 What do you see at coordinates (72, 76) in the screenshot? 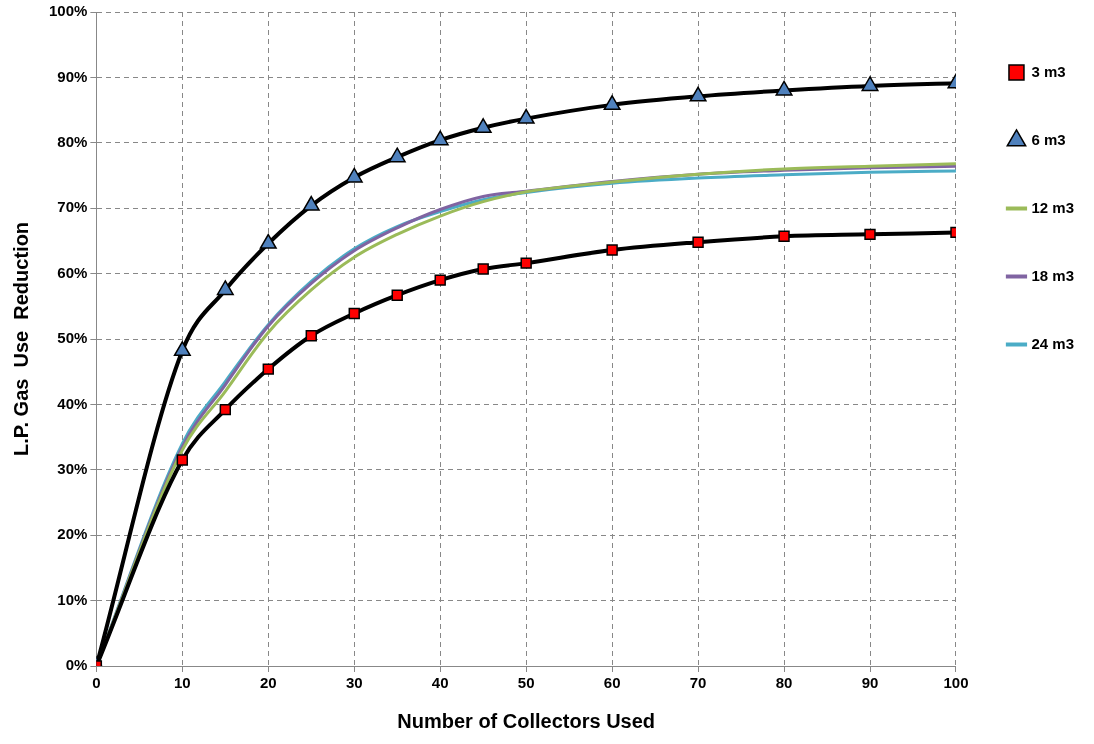
I see `y-tick-label: 90%` at bounding box center [72, 76].